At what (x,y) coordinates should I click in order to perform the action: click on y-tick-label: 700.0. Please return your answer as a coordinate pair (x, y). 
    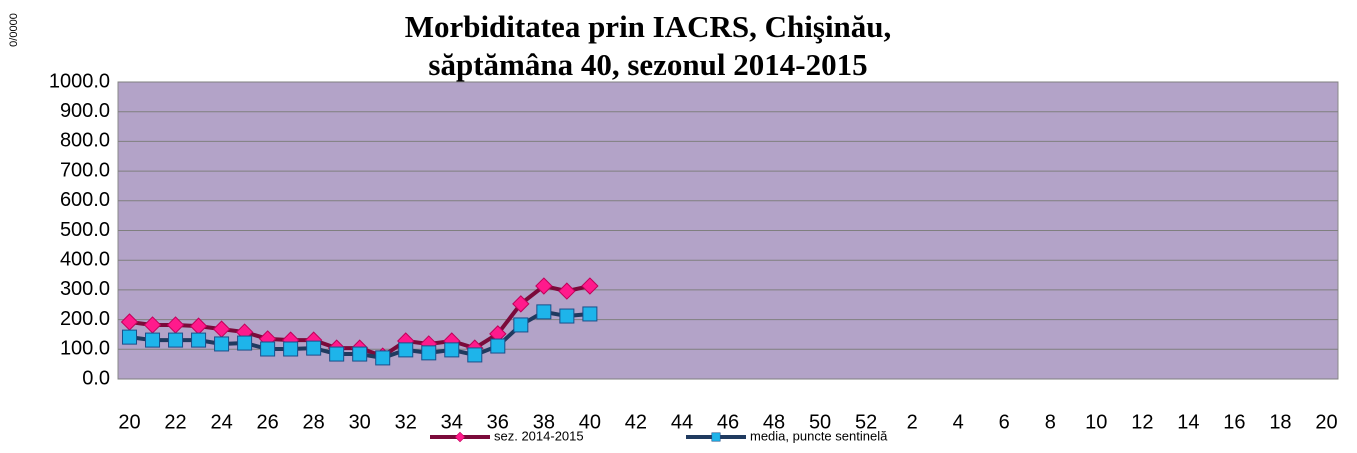
    Looking at the image, I should click on (85, 170).